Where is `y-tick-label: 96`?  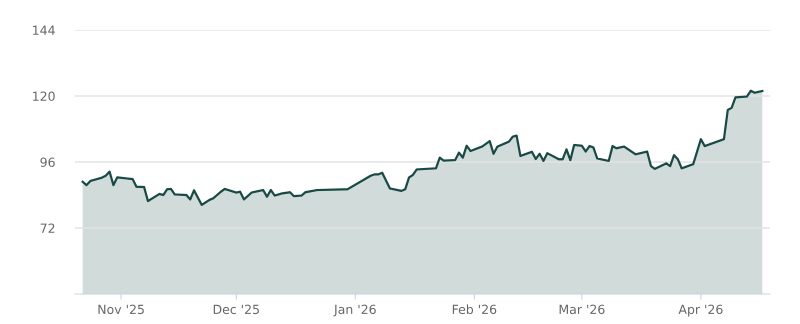 y-tick-label: 96 is located at coordinates (47, 162).